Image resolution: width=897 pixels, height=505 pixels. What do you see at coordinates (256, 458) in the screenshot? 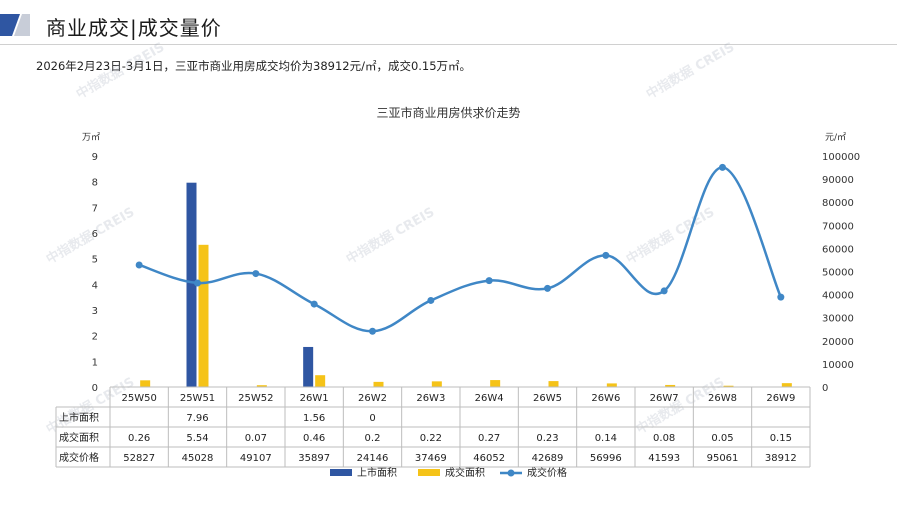
I see `table-cell-value: 49107` at bounding box center [256, 458].